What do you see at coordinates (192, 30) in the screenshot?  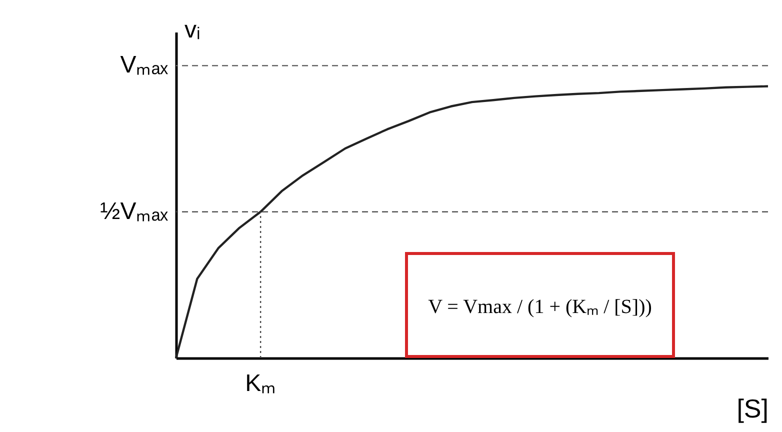 I see `y-axis-title: vᵢ` at bounding box center [192, 30].